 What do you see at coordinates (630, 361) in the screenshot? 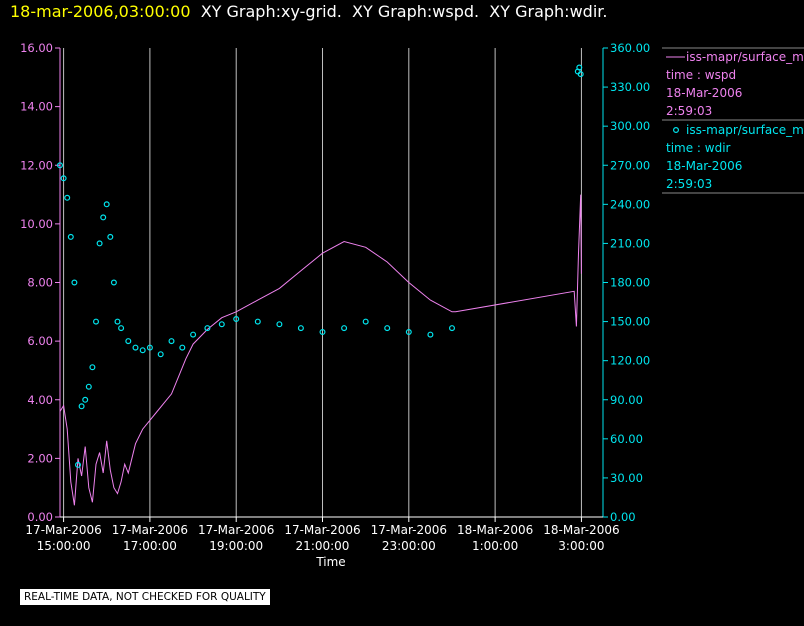
I see `right-tick-label: 120.00` at bounding box center [630, 361].